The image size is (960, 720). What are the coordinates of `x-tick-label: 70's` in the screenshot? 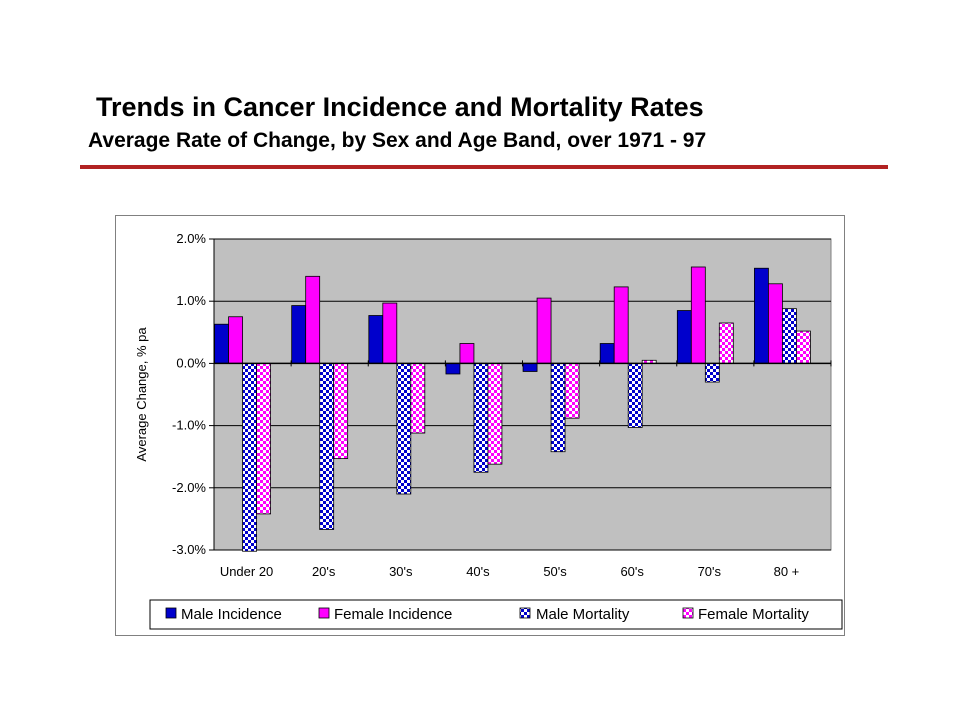 It's located at (710, 571).